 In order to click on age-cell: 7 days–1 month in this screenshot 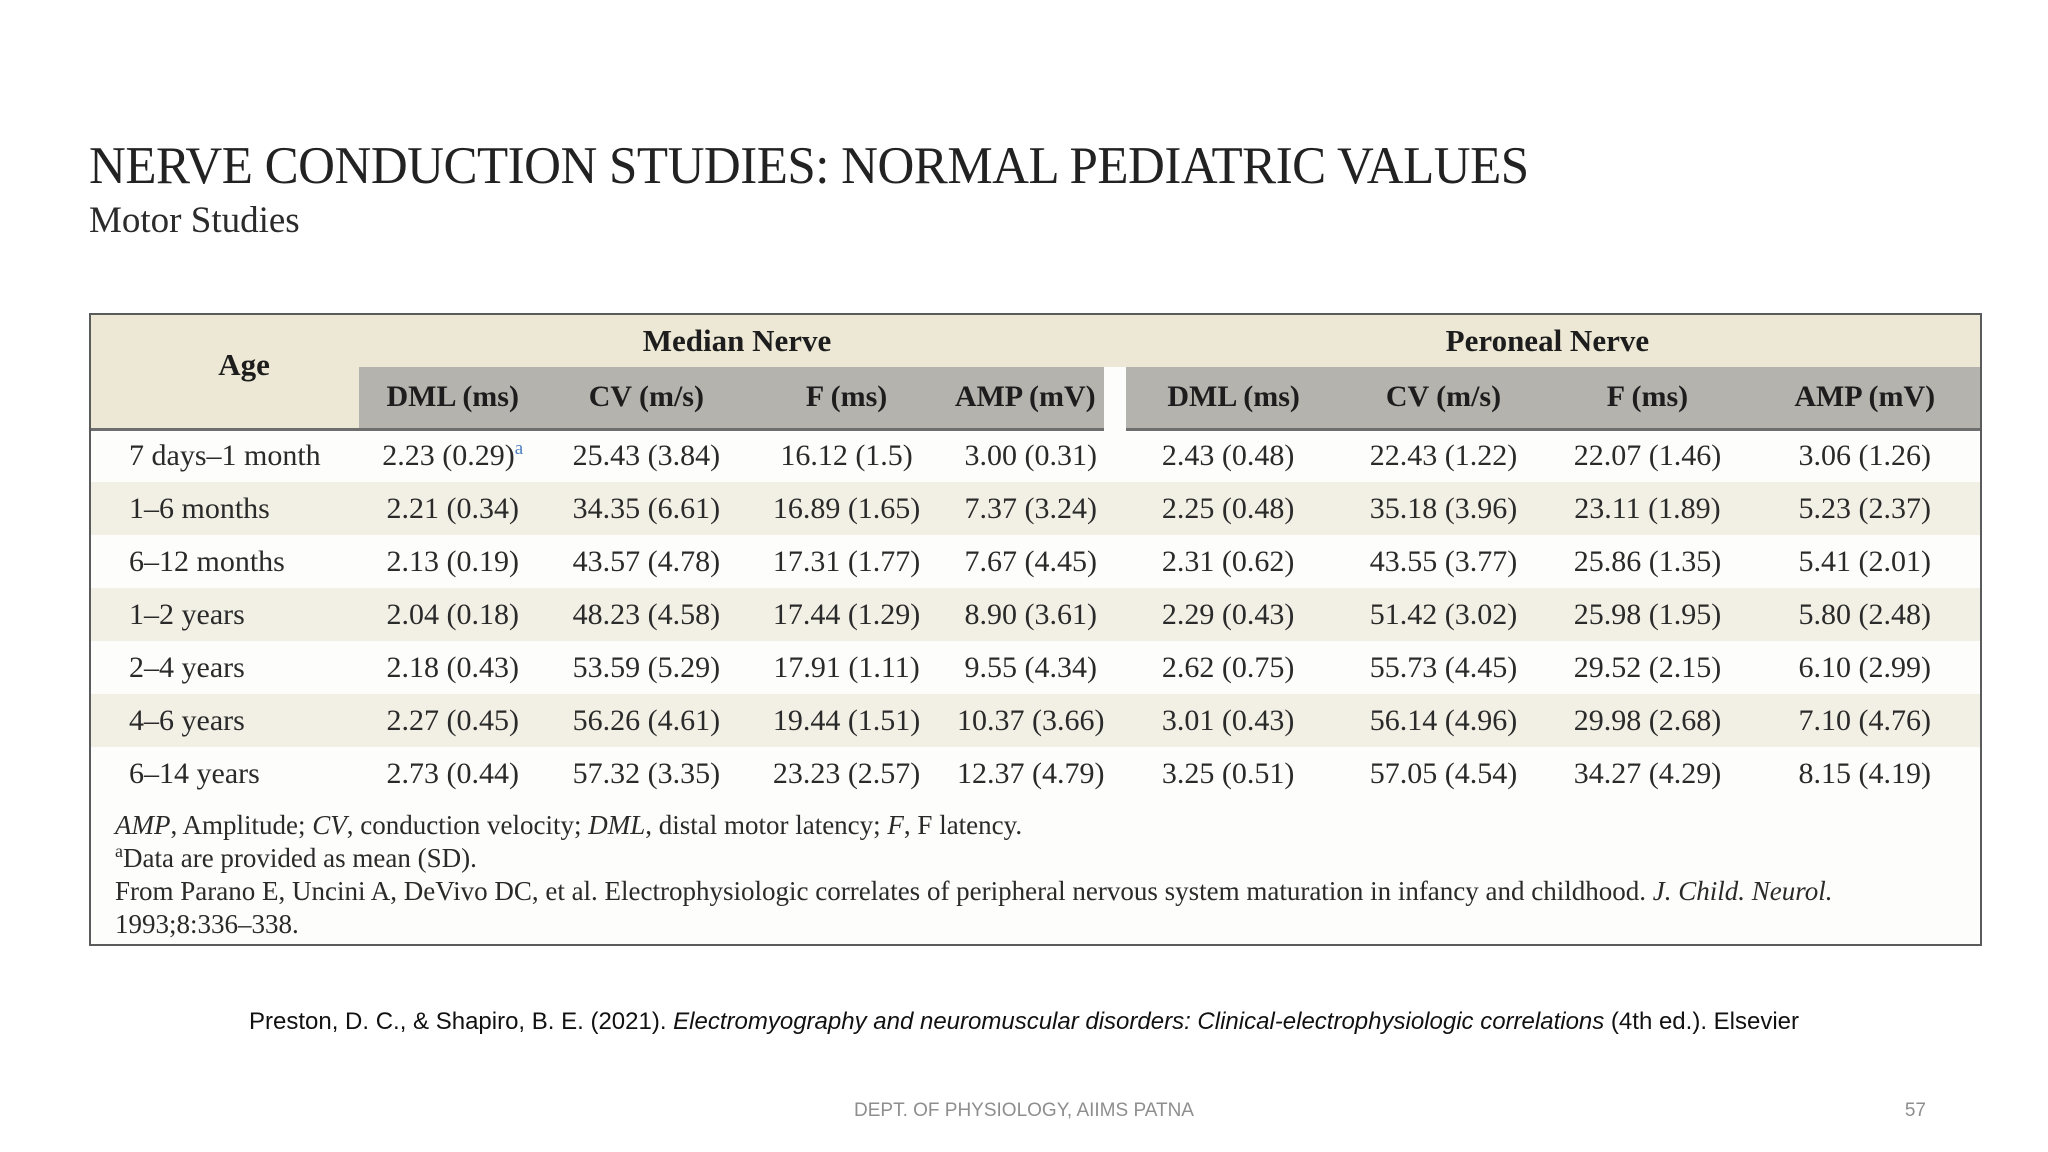, I will do `click(225, 456)`.